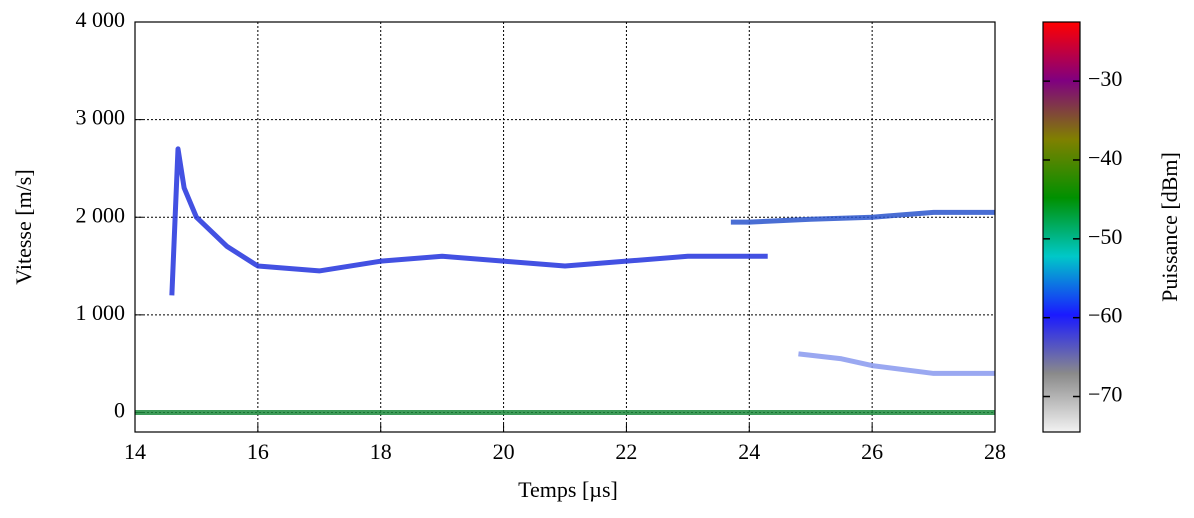 Image resolution: width=1194 pixels, height=518 pixels. I want to click on colorbar-tick-label: −50, so click(1105, 236).